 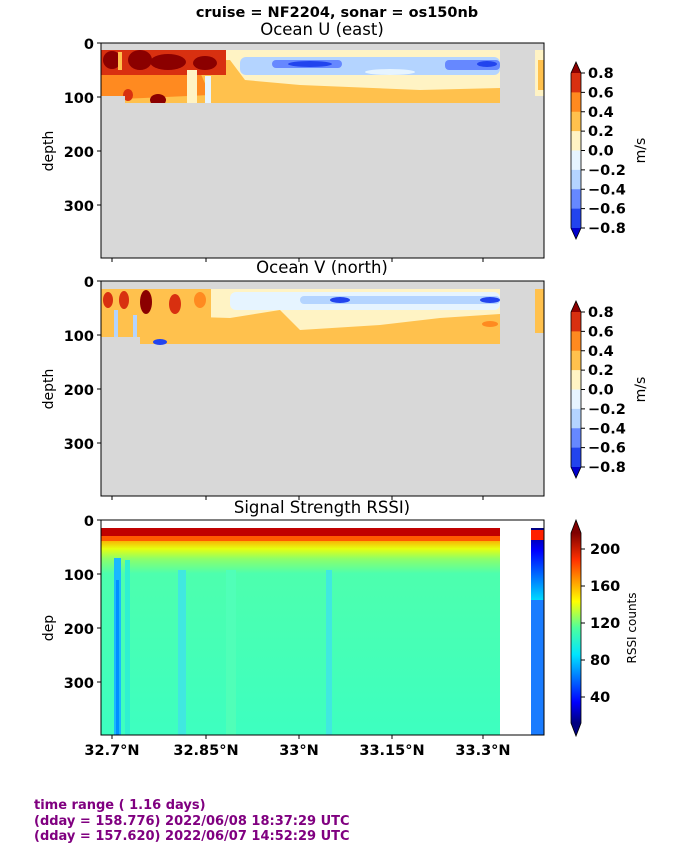 What do you see at coordinates (601, 113) in the screenshot?
I see `u-cbar-tick-label: 0.4` at bounding box center [601, 113].